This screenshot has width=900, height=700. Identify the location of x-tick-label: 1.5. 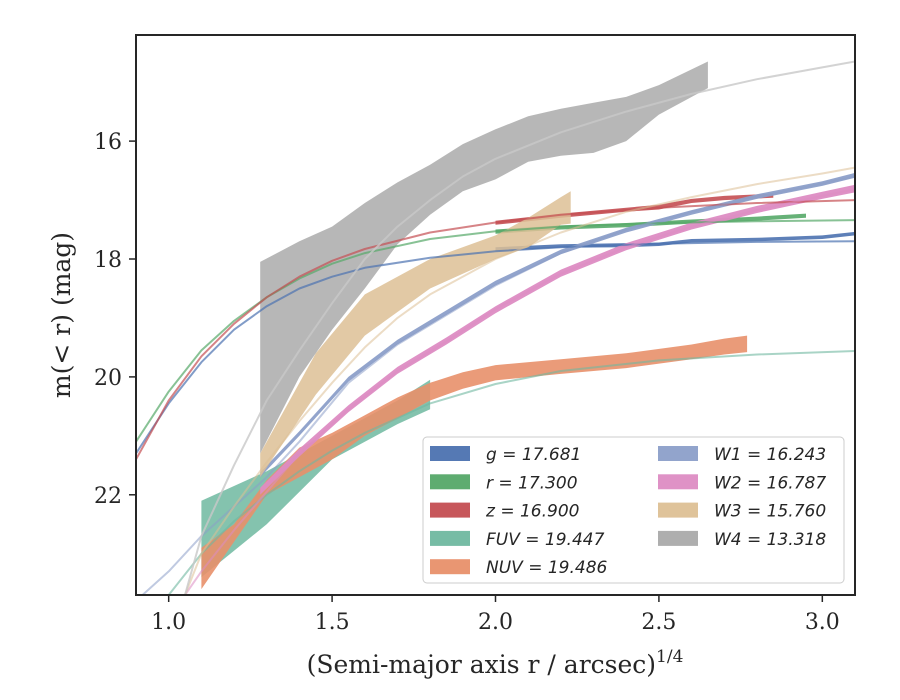
(332, 622).